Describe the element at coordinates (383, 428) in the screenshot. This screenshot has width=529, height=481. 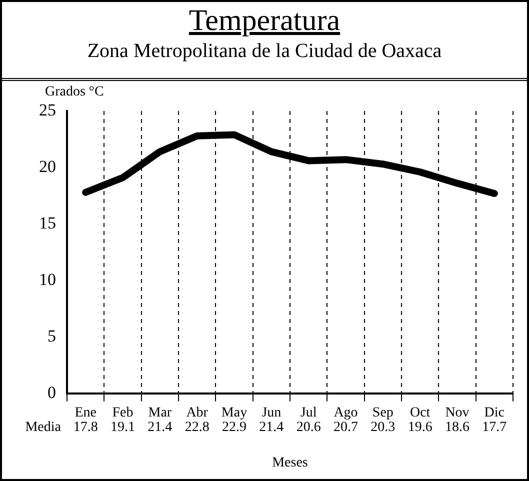
I see `data-label: 20.3` at that location.